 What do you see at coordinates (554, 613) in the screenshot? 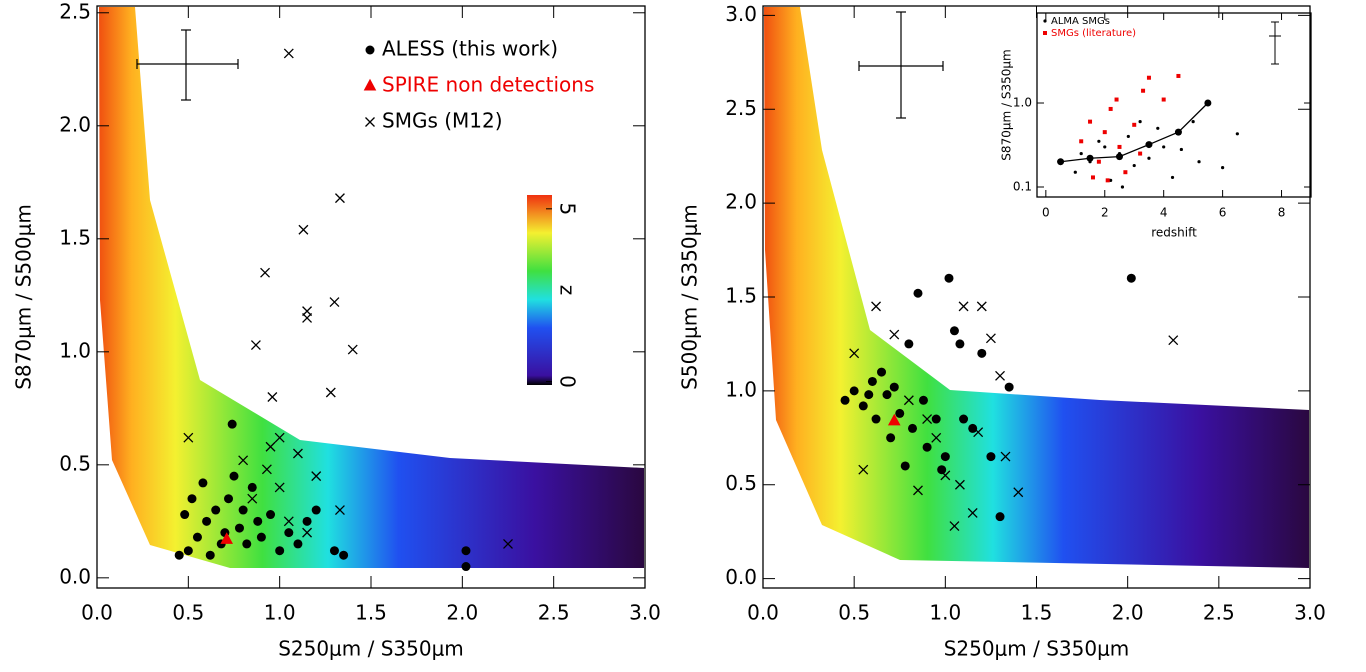
I see `x-tick-label: 2.5` at bounding box center [554, 613].